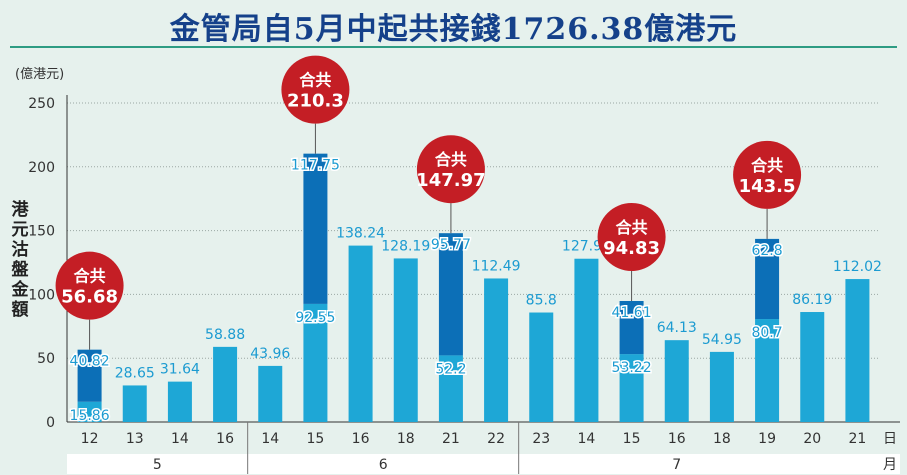 The image size is (907, 475). Describe the element at coordinates (41, 104) in the screenshot. I see `y-tick-label: 250` at that location.